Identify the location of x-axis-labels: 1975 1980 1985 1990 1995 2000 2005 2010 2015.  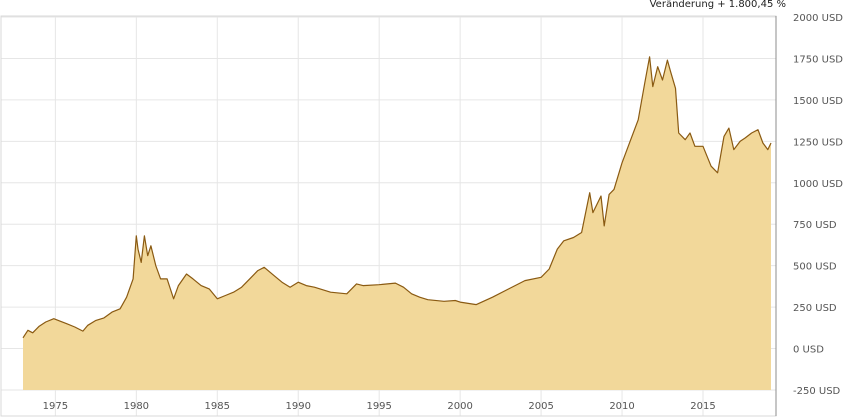
(379, 406).